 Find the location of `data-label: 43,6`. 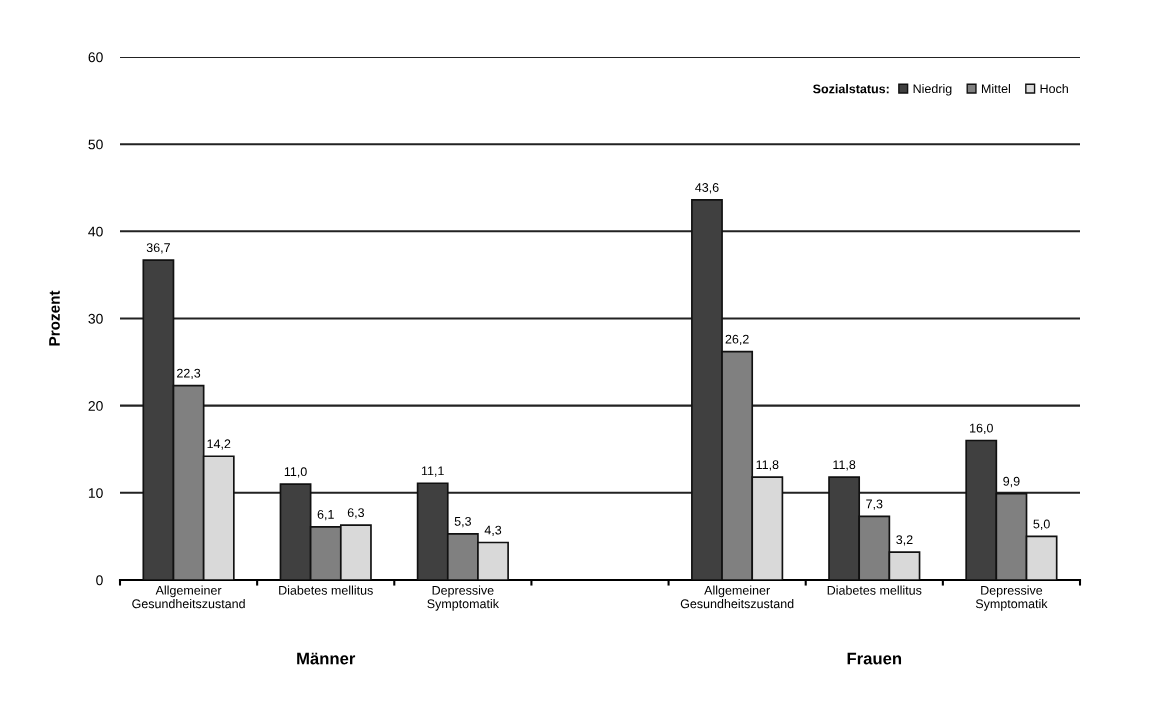

data-label: 43,6 is located at coordinates (707, 188).